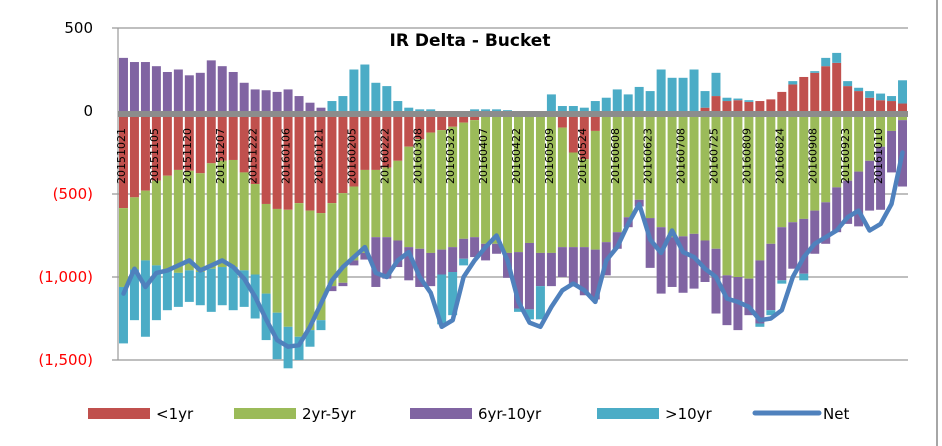 This screenshot has width=942, height=446. I want to click on legend-label-10yr: >10yr, so click(689, 414).